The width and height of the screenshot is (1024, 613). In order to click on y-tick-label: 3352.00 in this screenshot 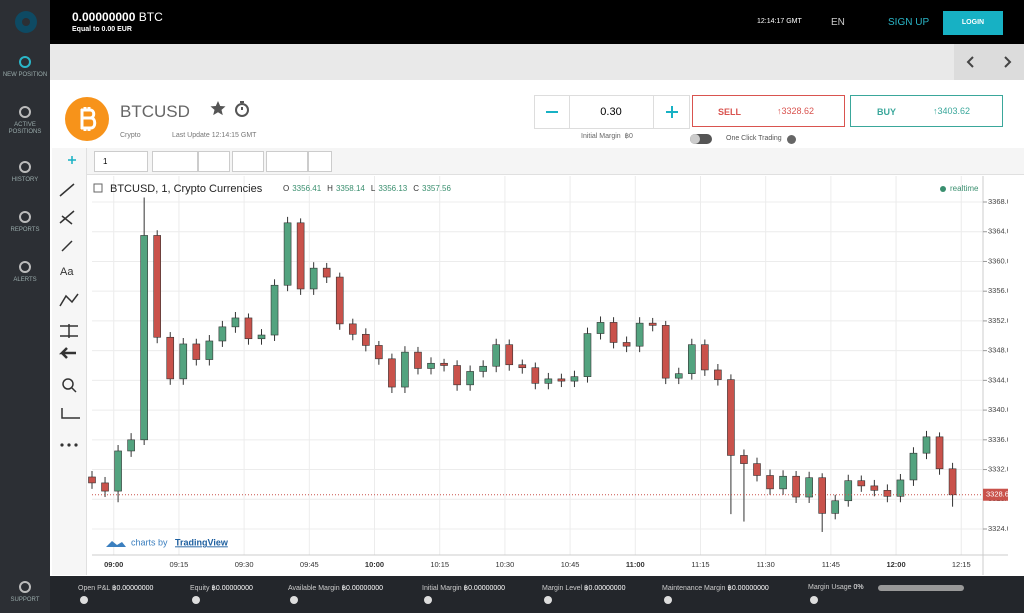, I will do `click(998, 320)`.